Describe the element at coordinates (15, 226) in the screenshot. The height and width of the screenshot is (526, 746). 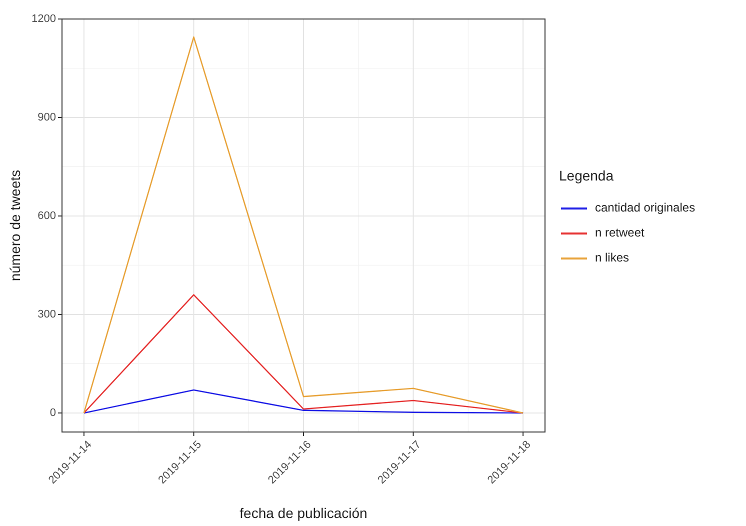
I see `y-axis-title: número de tweets` at that location.